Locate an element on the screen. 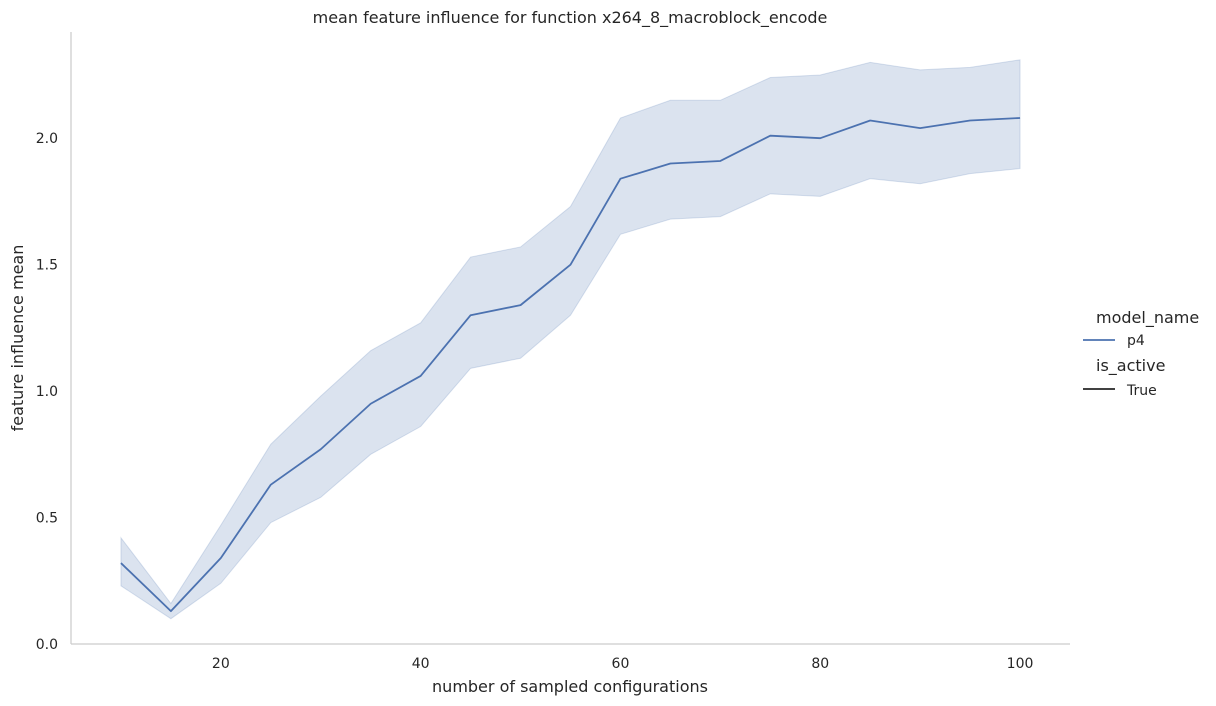  y-tick-label: 1.0 is located at coordinates (47, 392).